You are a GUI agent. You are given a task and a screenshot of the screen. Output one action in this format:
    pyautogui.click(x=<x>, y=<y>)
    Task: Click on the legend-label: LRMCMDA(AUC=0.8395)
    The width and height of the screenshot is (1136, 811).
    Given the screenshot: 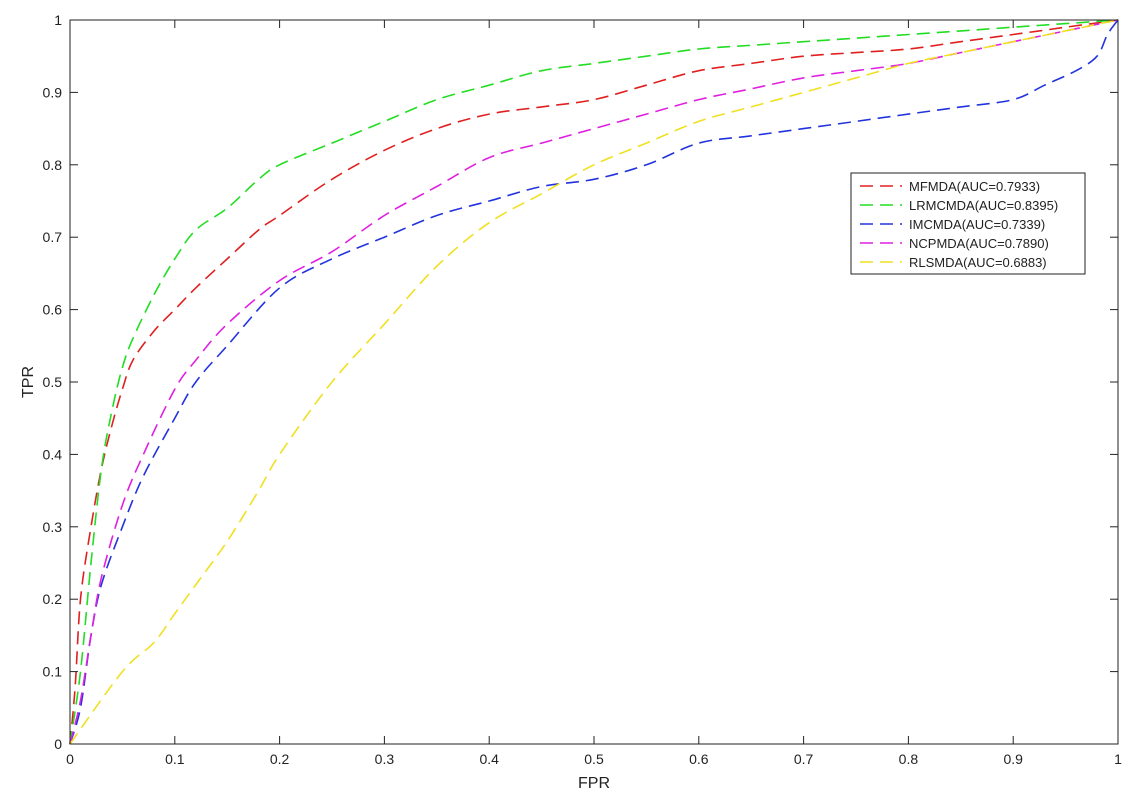 What is the action you would take?
    pyautogui.click(x=983, y=205)
    